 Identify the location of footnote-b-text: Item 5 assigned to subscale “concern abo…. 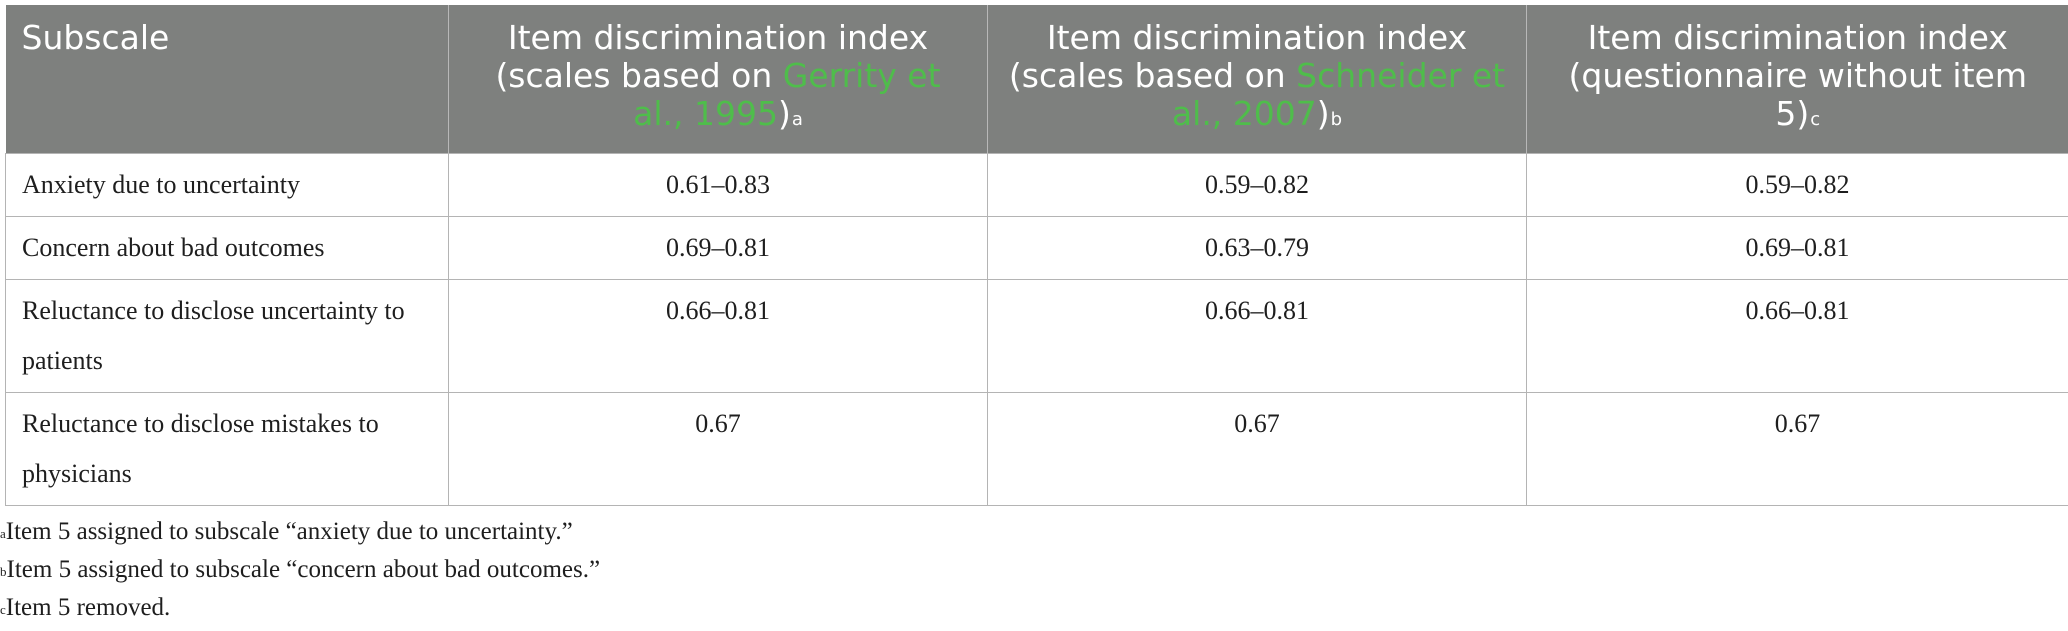
(304, 569).